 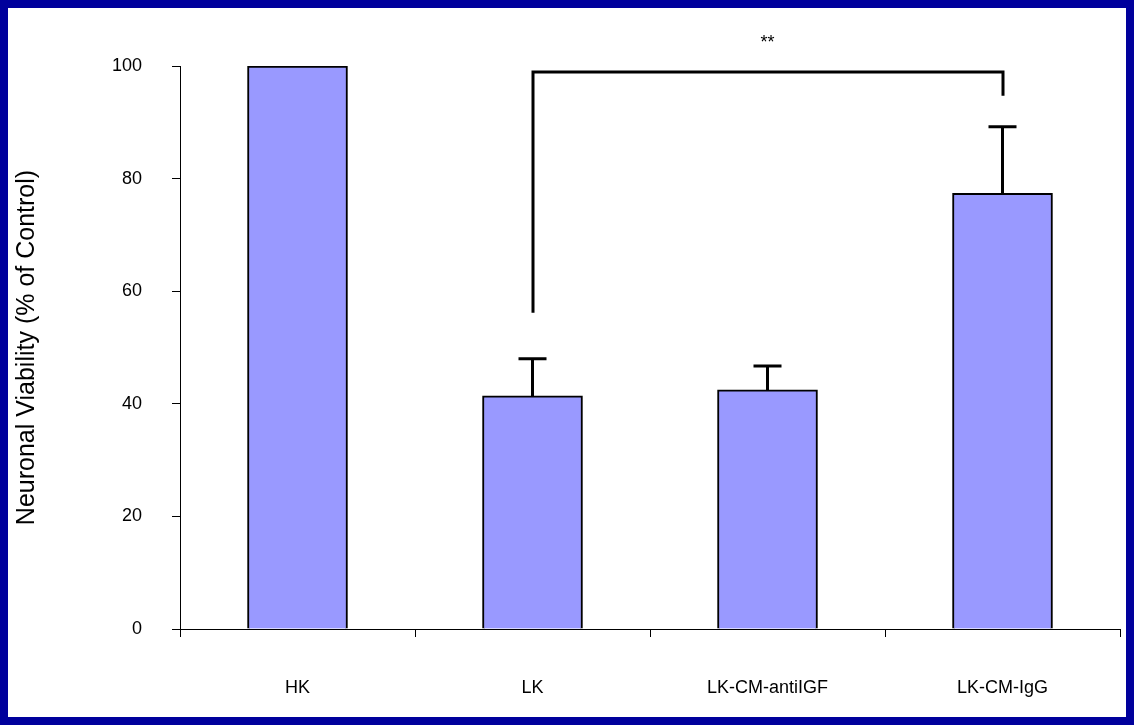 I want to click on y-tick-label: 20, so click(x=131, y=515).